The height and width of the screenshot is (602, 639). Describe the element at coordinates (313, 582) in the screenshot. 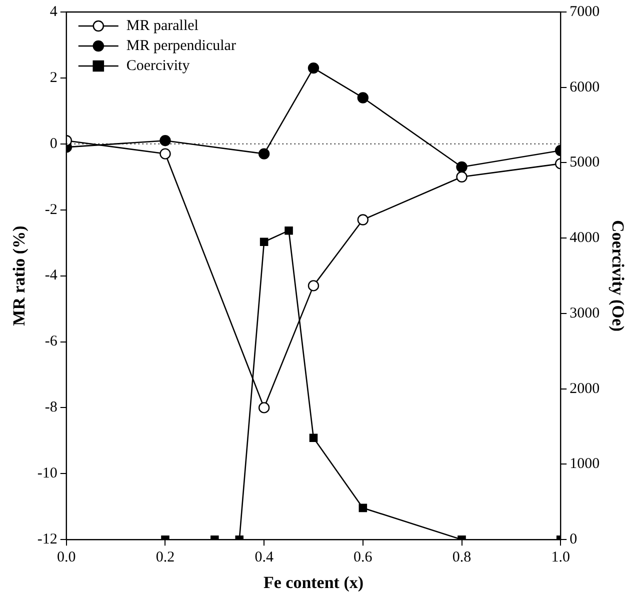

I see `x-axis-title: Fe content (x)` at that location.